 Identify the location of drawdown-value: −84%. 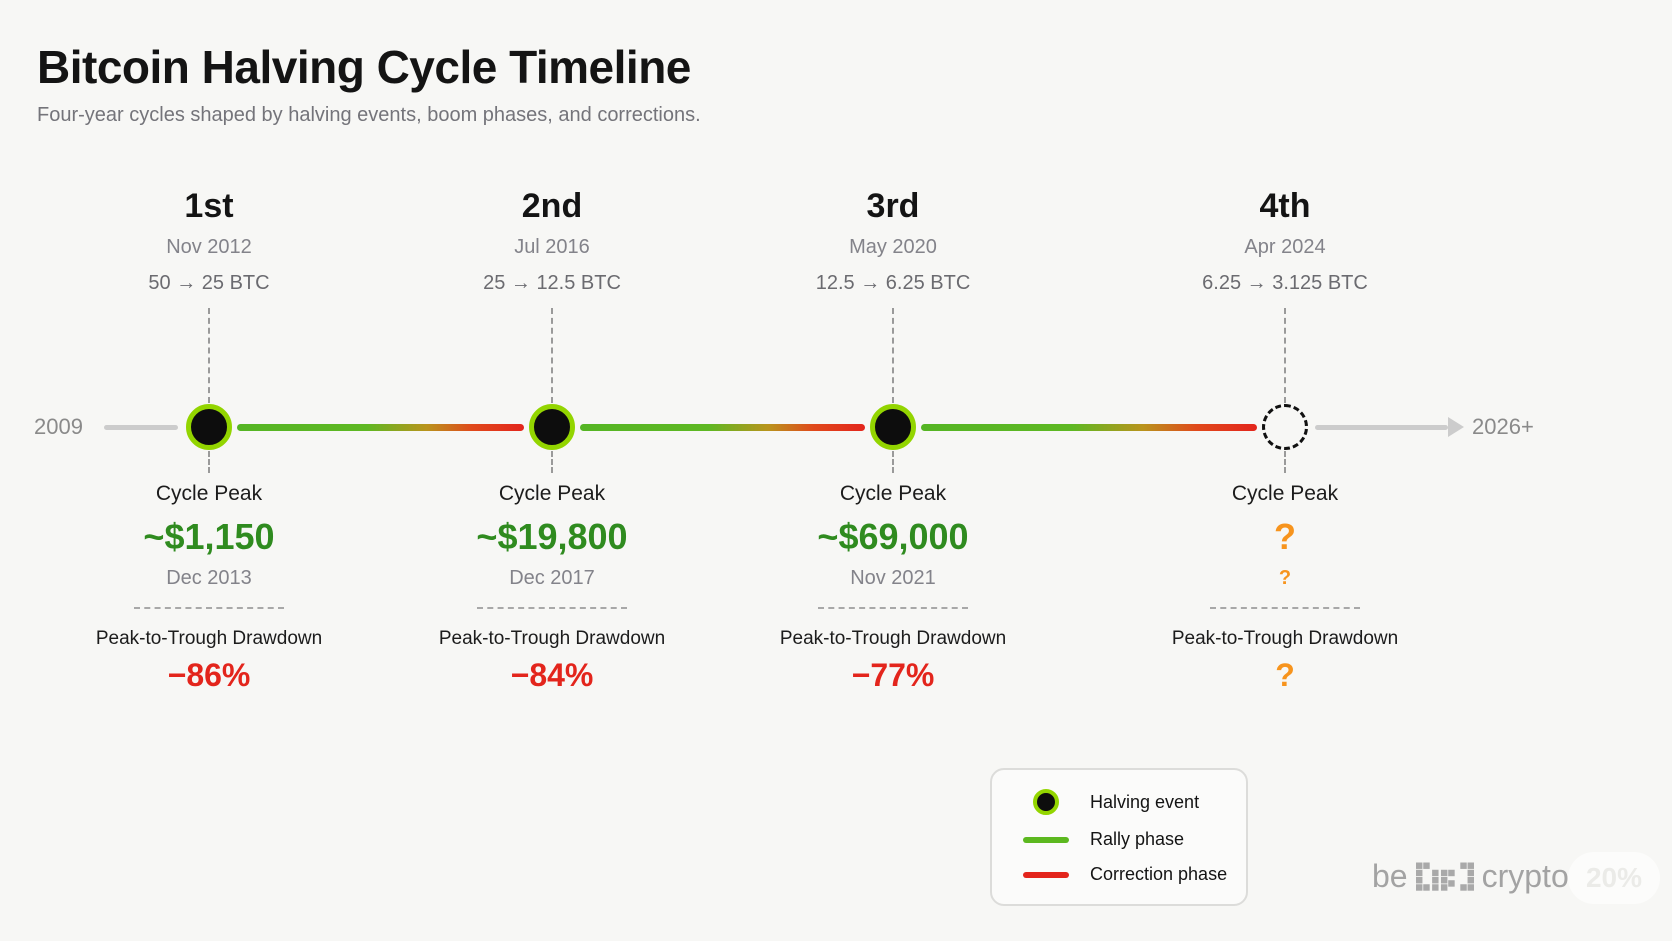
(552, 675).